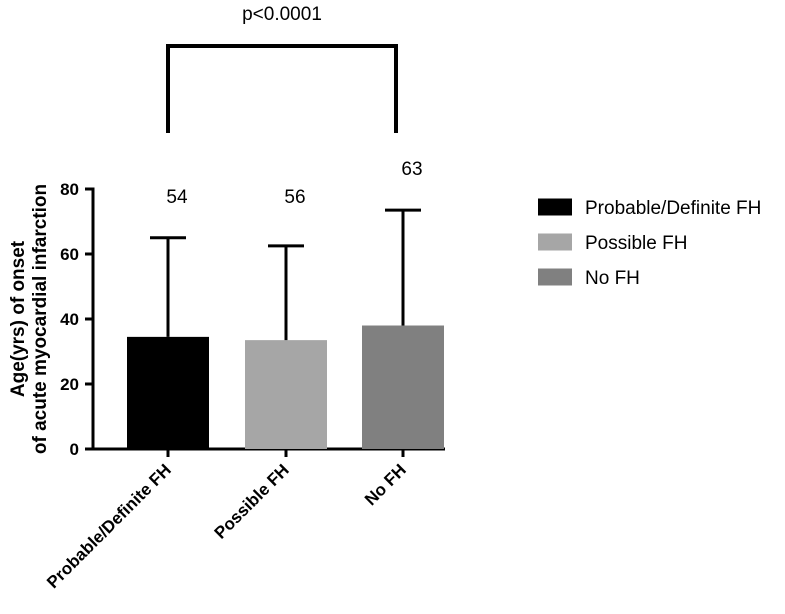 This screenshot has width=785, height=614. I want to click on y-tick-label-3: 60, so click(69, 254).